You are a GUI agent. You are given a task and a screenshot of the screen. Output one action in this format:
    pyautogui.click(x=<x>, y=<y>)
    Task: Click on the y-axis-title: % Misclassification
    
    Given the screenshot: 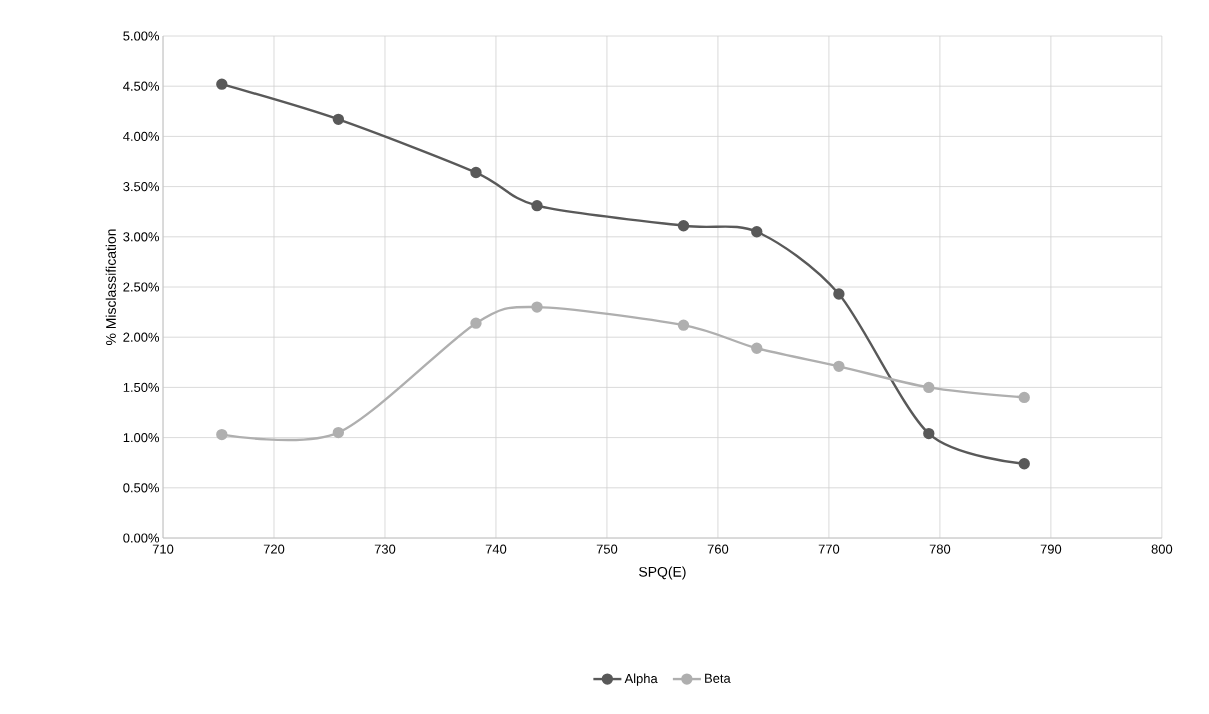 What is the action you would take?
    pyautogui.click(x=110, y=287)
    